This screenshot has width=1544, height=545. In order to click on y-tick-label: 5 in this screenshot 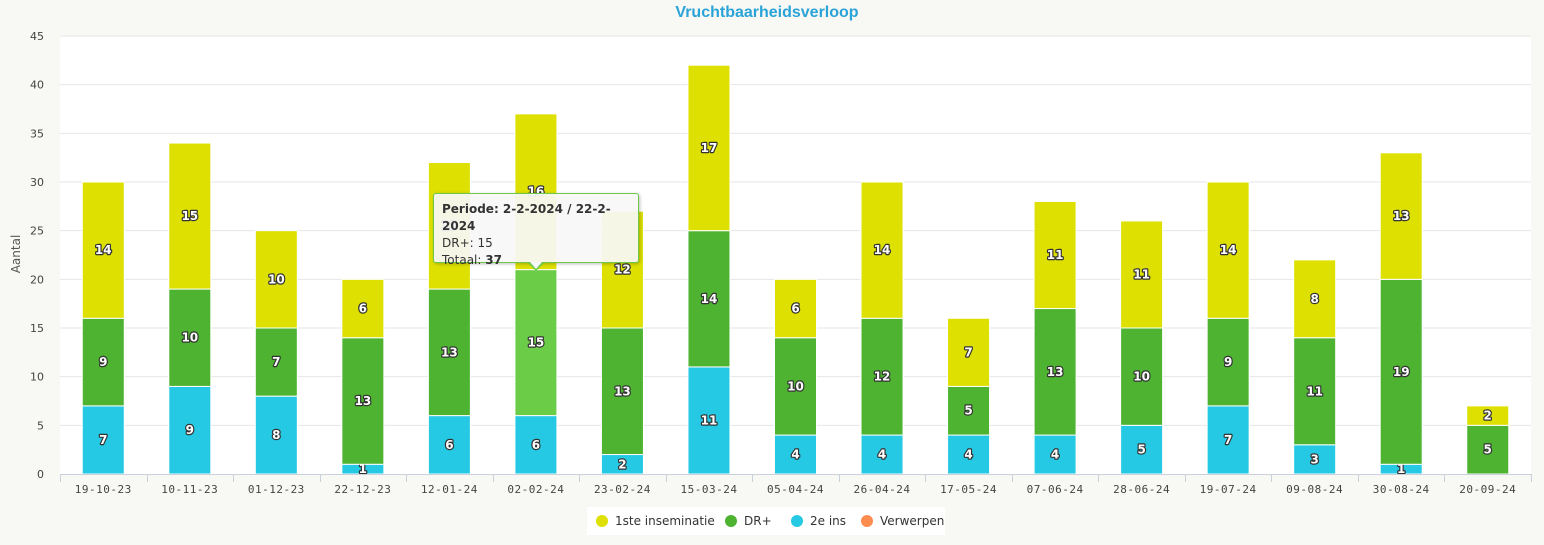, I will do `click(40, 425)`.